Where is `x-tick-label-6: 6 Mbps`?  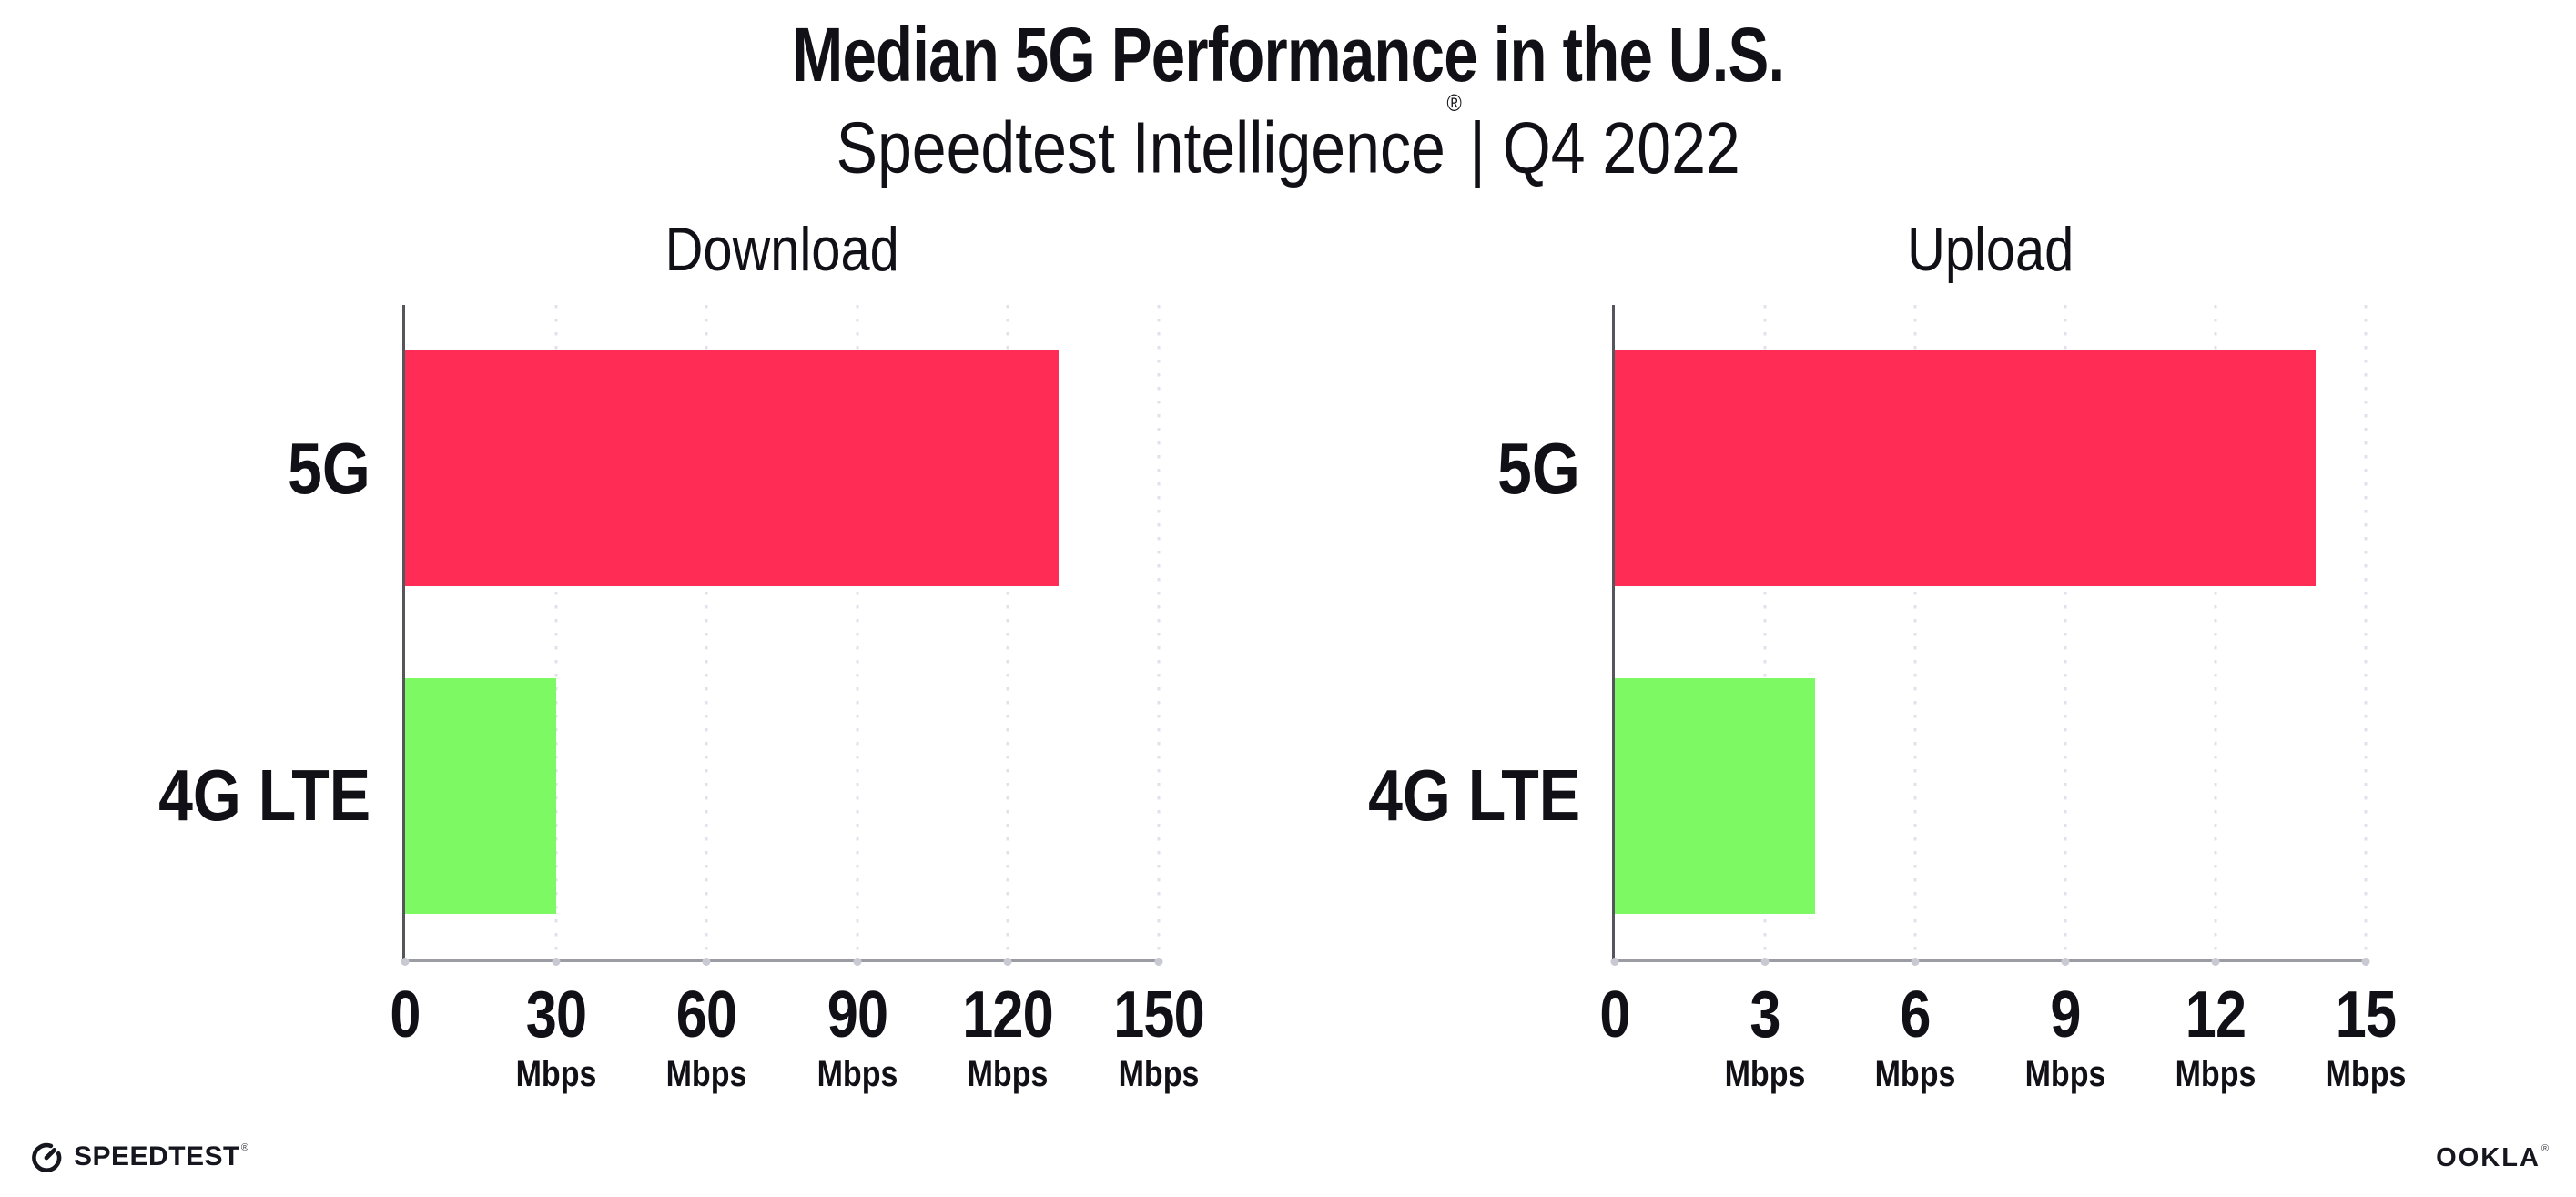
x-tick-label-6: 6 Mbps is located at coordinates (1915, 1038).